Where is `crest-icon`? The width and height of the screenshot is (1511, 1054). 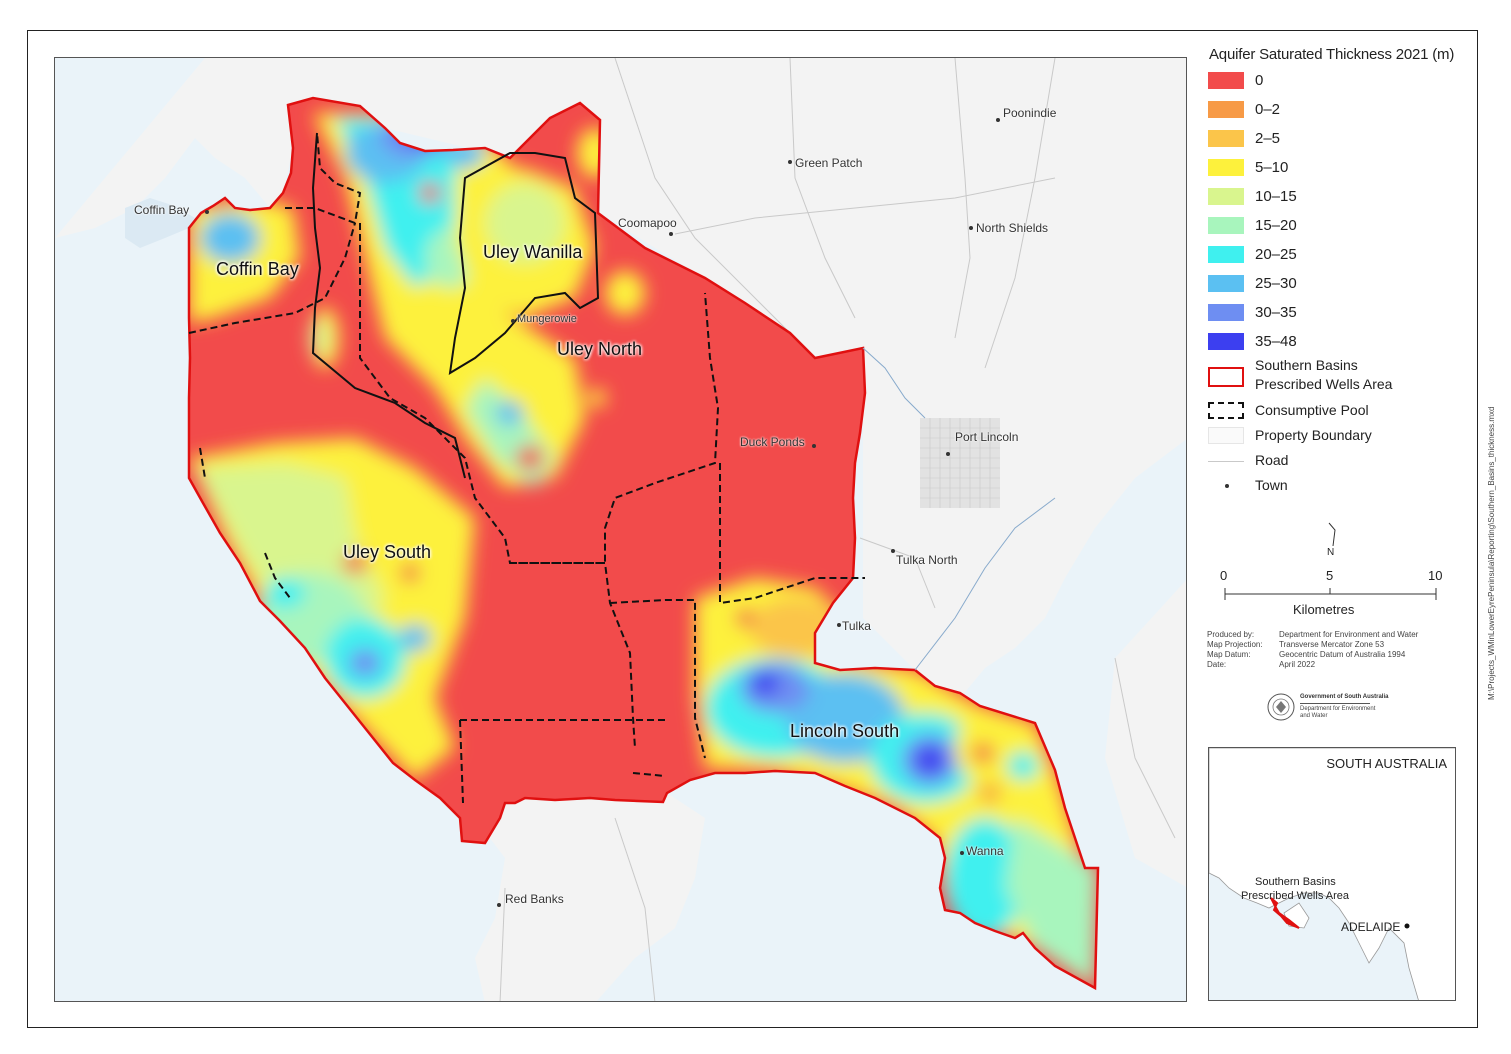
crest-icon is located at coordinates (1281, 707).